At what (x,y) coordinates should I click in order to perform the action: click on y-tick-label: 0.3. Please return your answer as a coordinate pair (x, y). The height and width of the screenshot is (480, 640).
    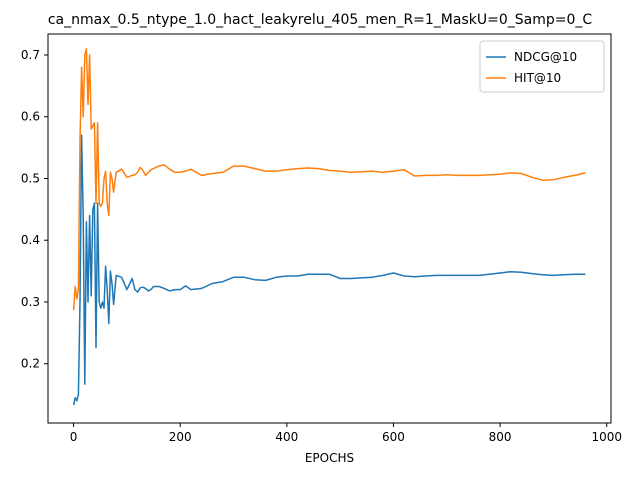
    Looking at the image, I should click on (30, 302).